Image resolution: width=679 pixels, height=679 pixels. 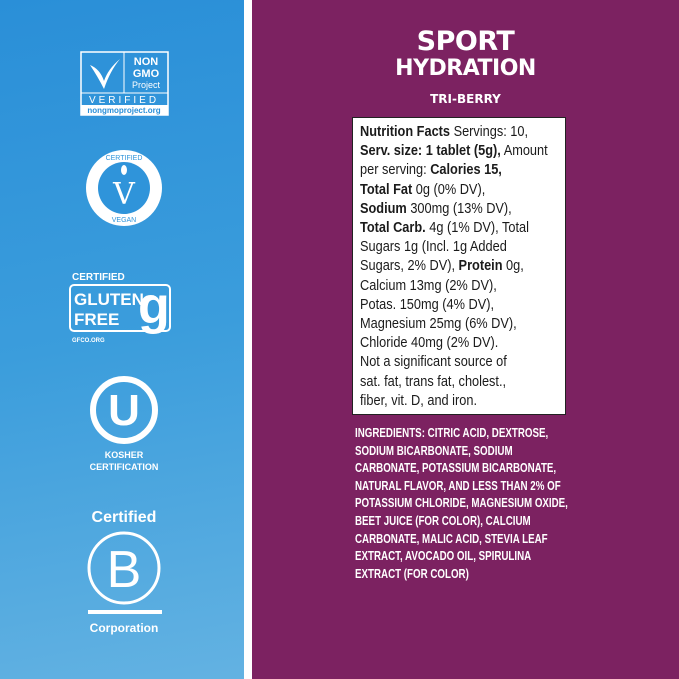 I want to click on nutrition-line: sat. fat, trans fat, cholest.,, so click(x=465, y=381).